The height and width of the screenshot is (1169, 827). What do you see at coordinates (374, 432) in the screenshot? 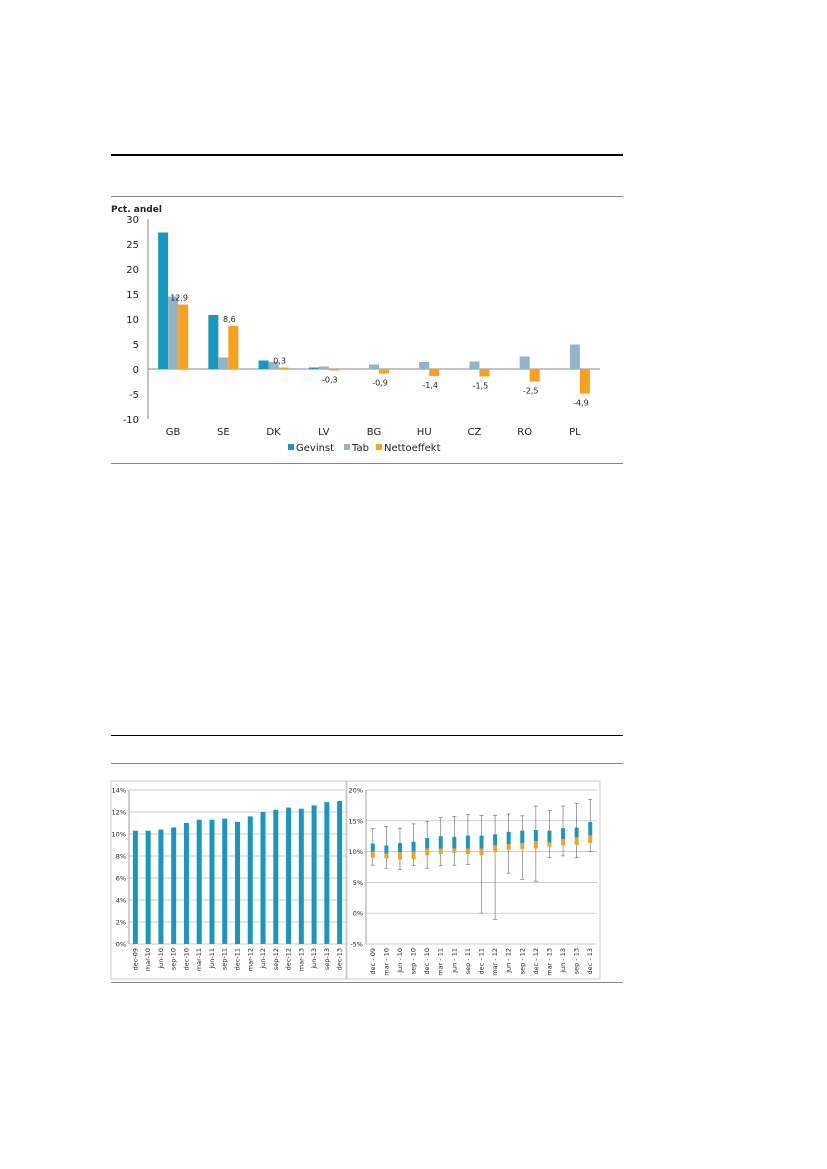
I see `x-tick-label: BG` at bounding box center [374, 432].